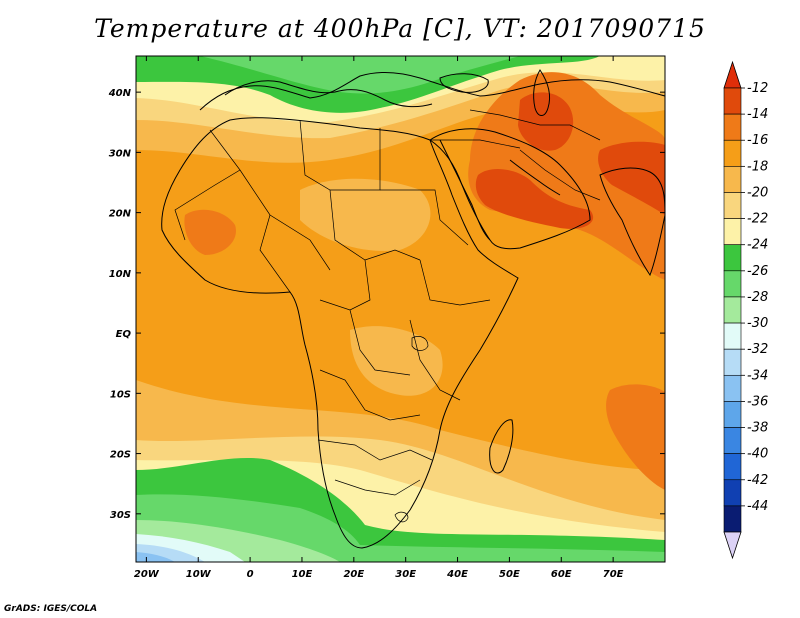 The width and height of the screenshot is (800, 618). What do you see at coordinates (124, 334) in the screenshot?
I see `lat-tick-label-4: EQ` at bounding box center [124, 334].